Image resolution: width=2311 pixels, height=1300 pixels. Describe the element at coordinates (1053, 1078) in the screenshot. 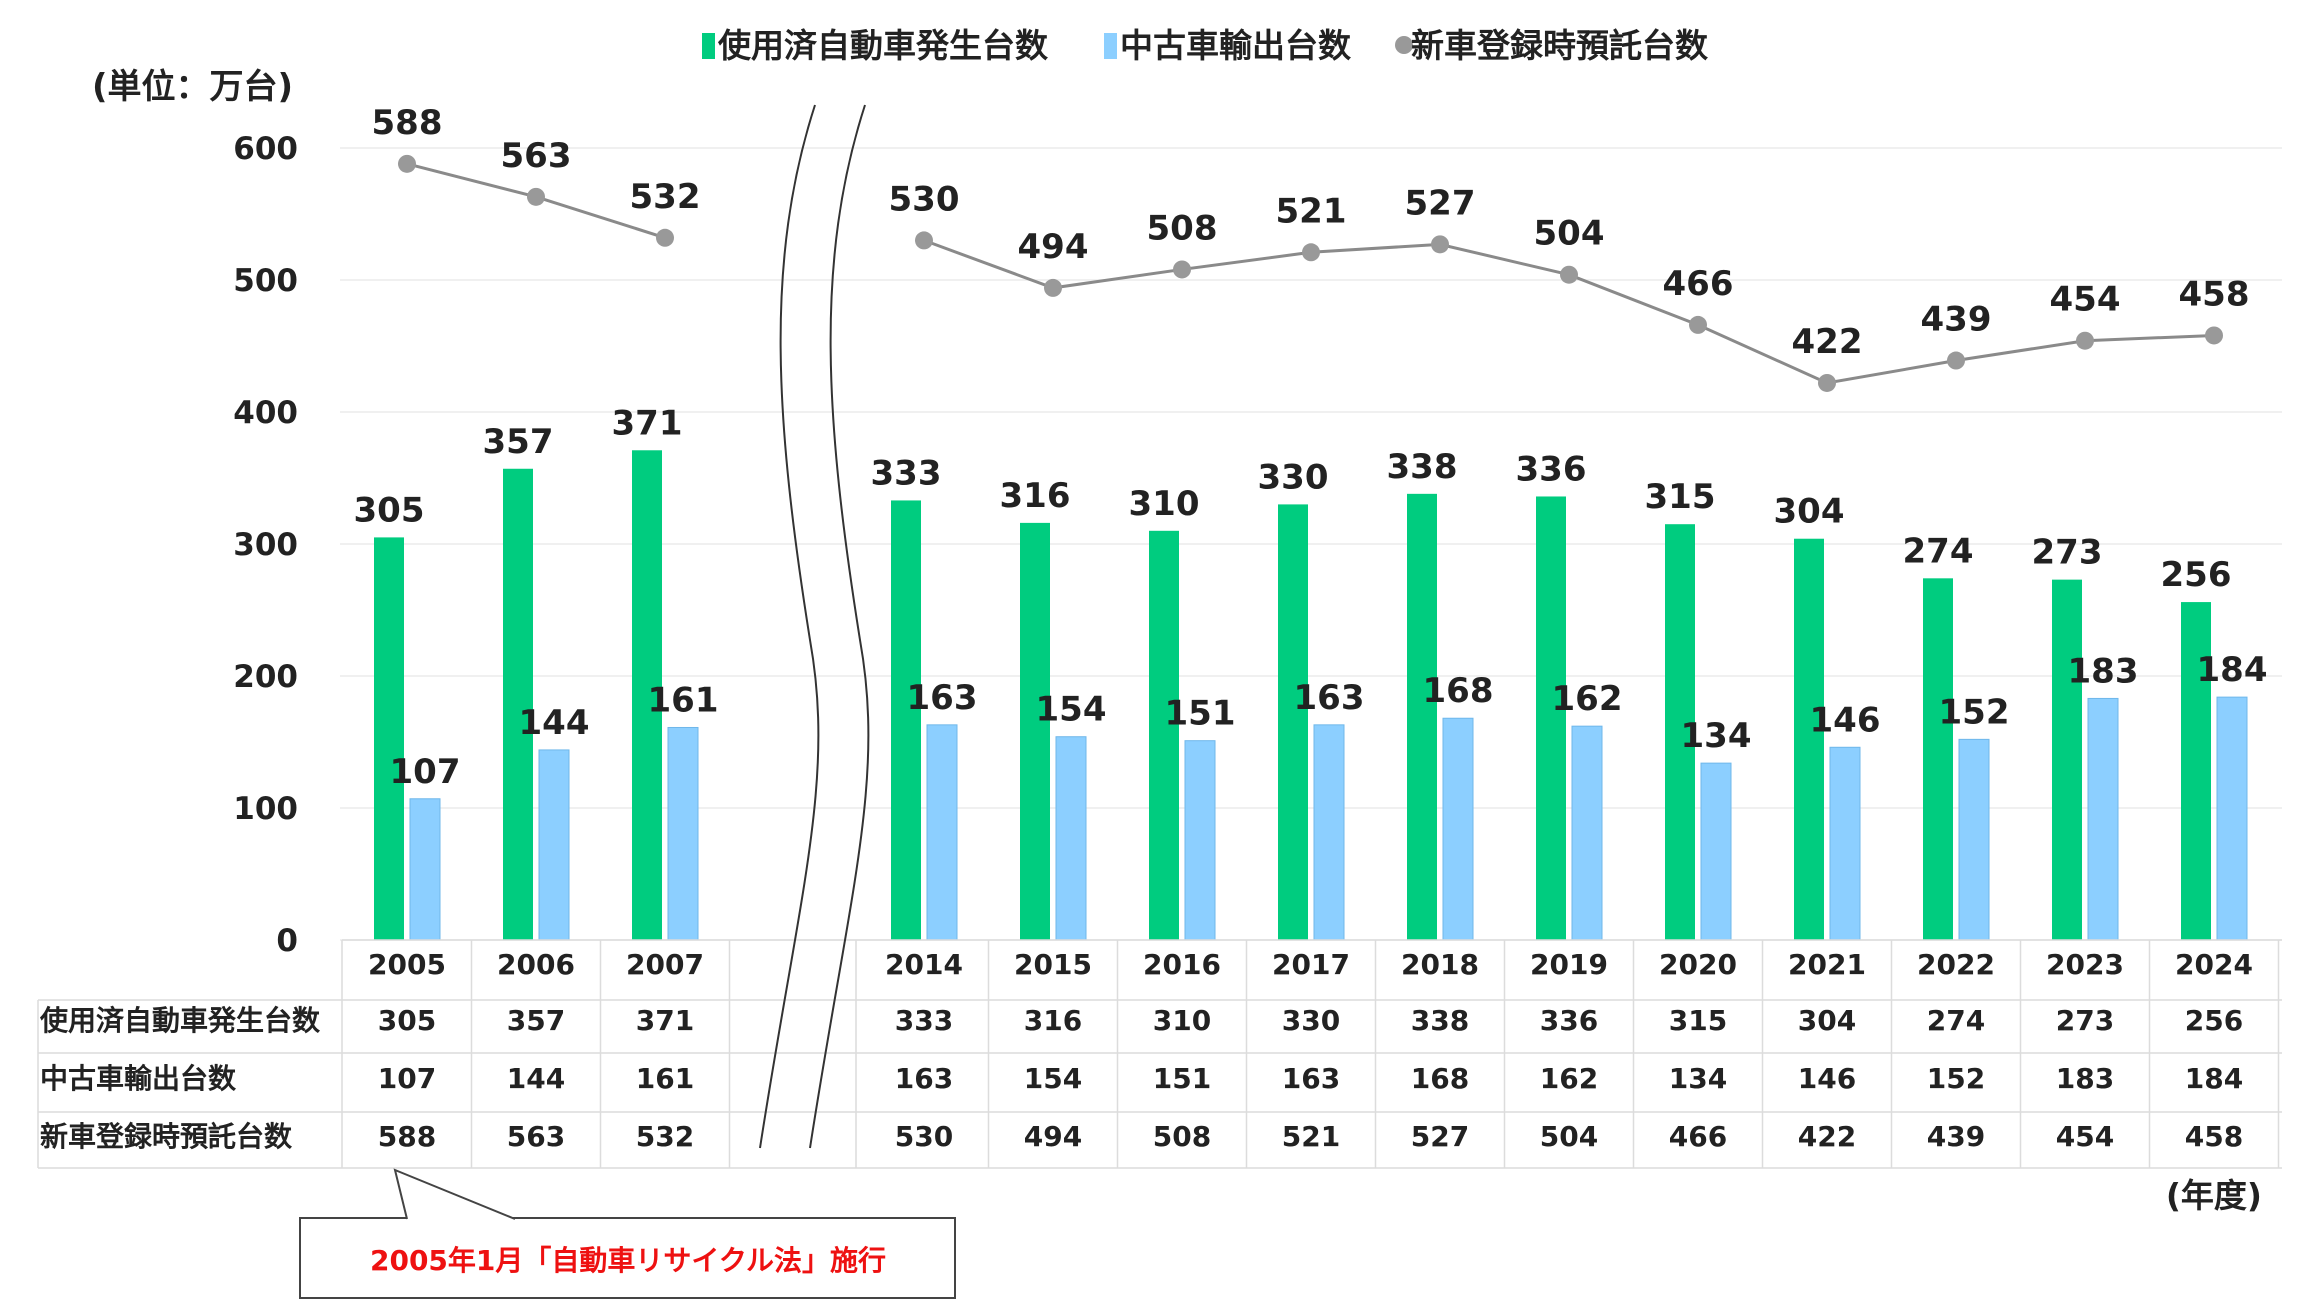

I see `table-cell: 154` at that location.